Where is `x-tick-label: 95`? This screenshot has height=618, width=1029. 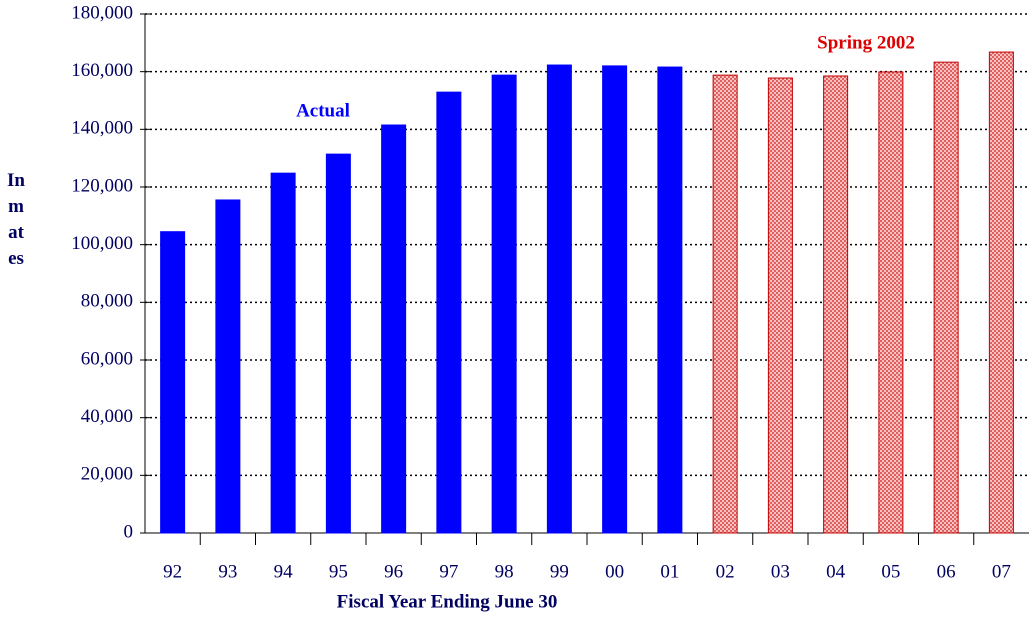 x-tick-label: 95 is located at coordinates (338, 571).